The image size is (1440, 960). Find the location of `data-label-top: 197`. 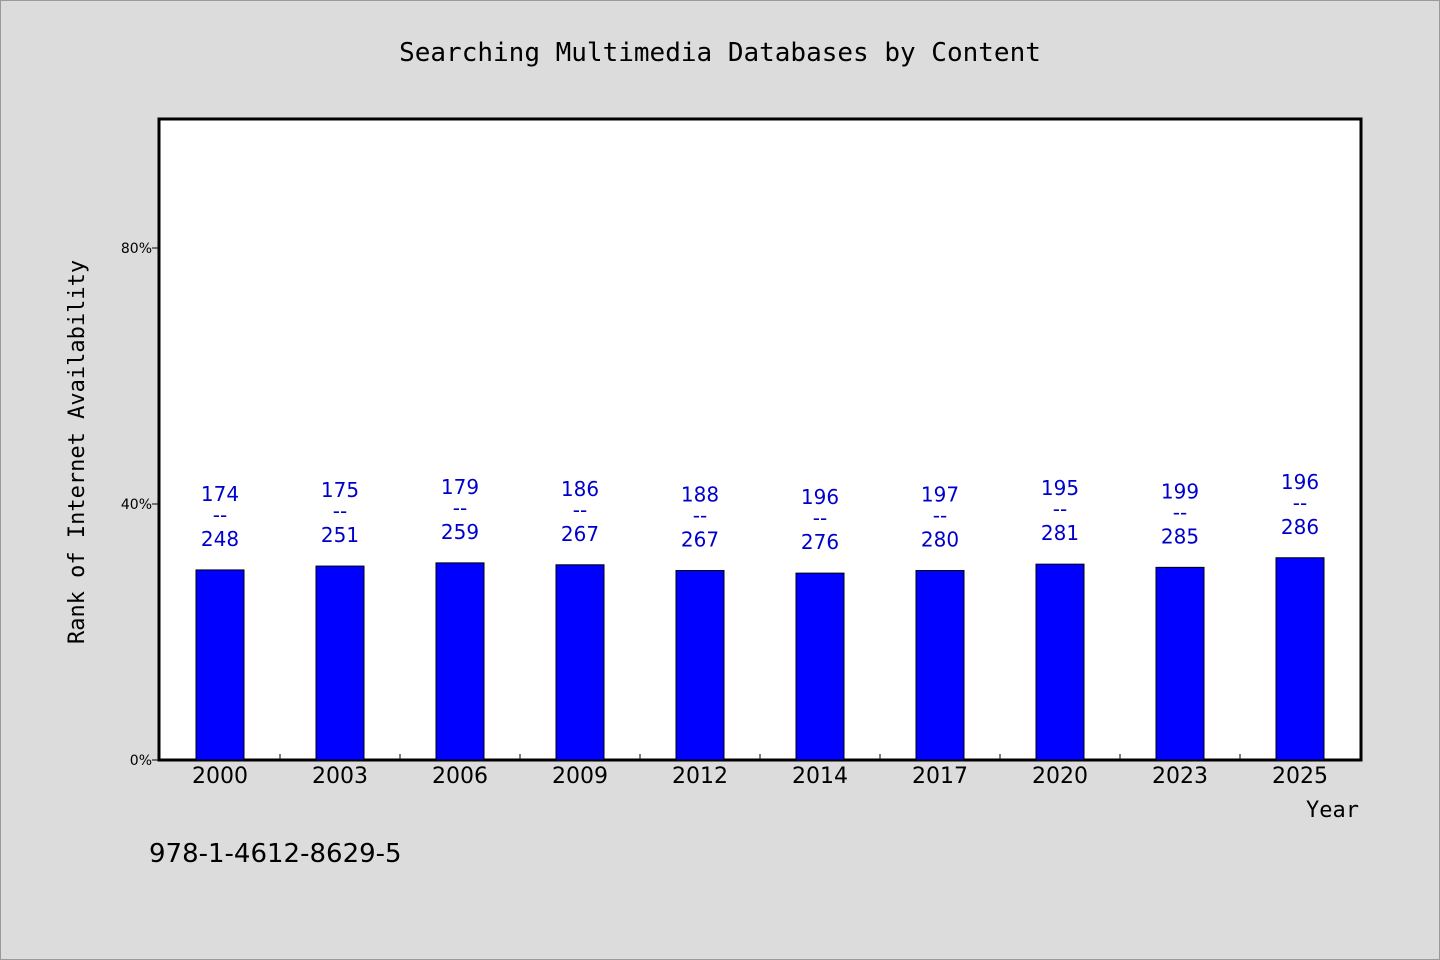

data-label-top: 197 is located at coordinates (940, 495).